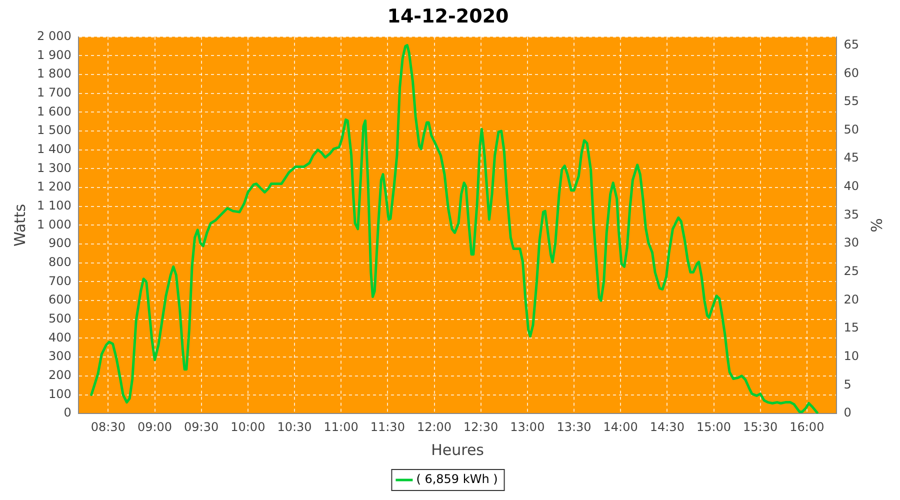  What do you see at coordinates (60, 262) in the screenshot?
I see `y-tick-label: 800` at bounding box center [60, 262].